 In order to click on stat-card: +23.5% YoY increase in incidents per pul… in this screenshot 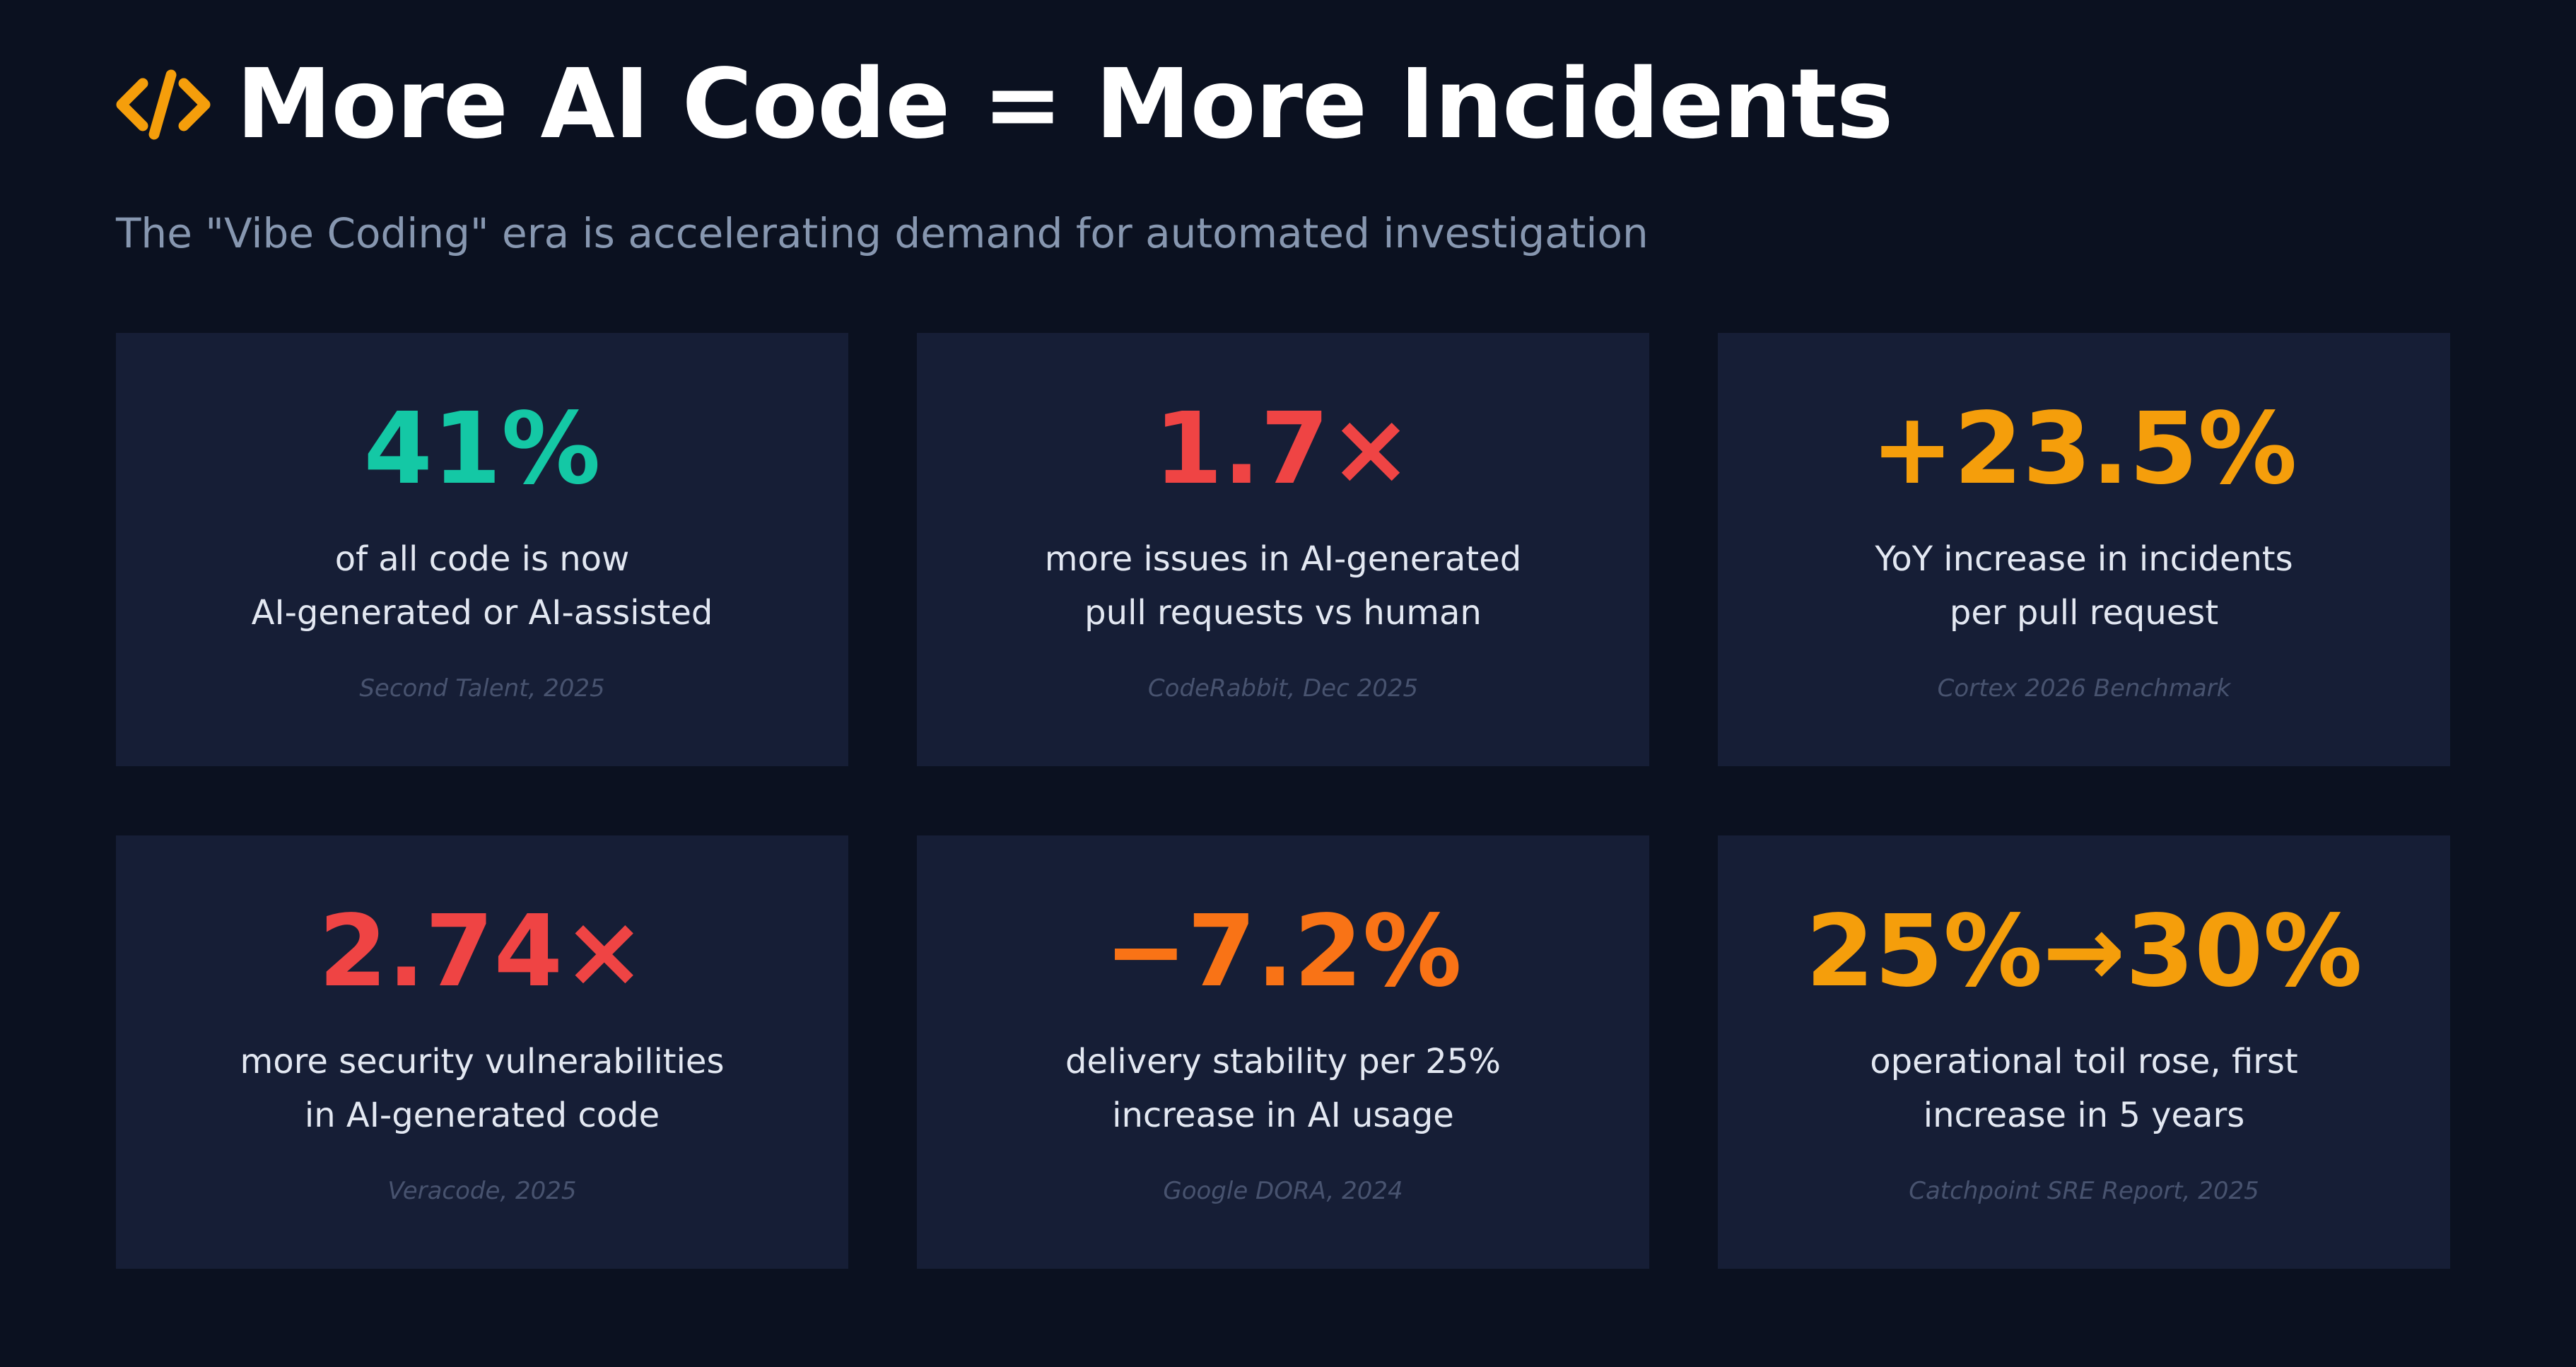, I will do `click(2084, 550)`.